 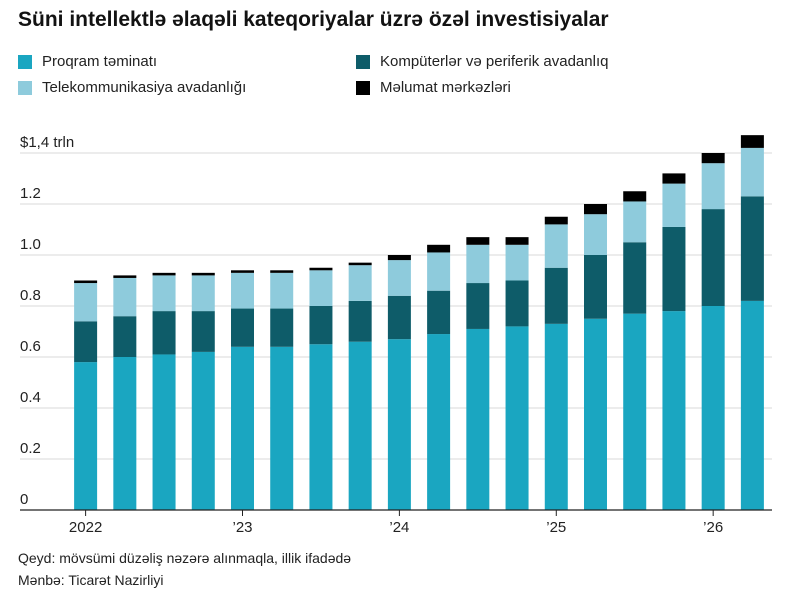 I want to click on y-tick-label: 0, so click(x=24, y=499).